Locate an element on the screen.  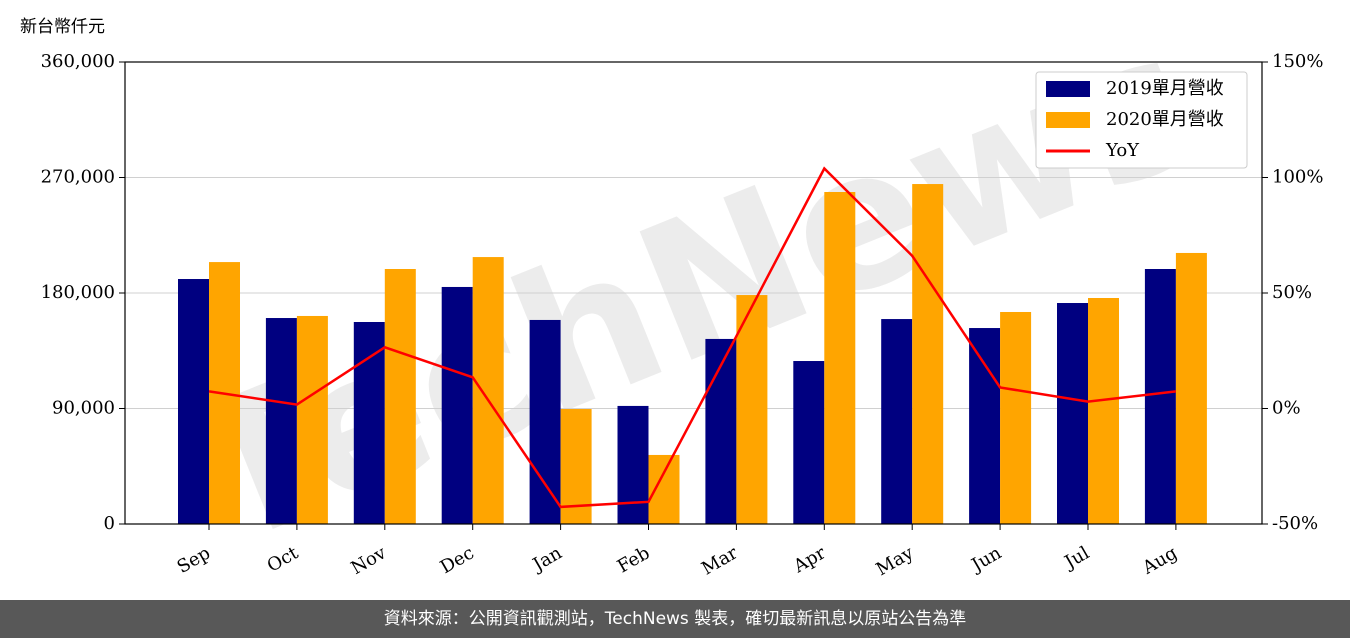
x-tick-label: Jun is located at coordinates (986, 559).